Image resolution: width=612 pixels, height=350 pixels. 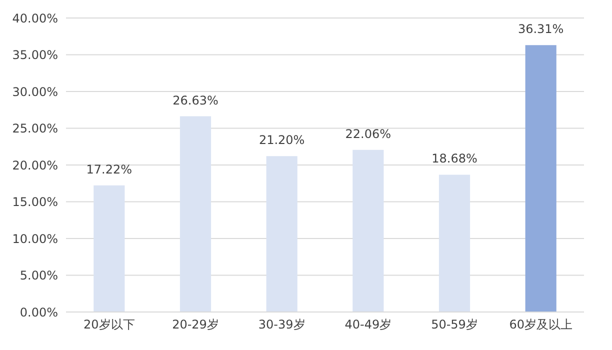 I want to click on data-label: 22.06%, so click(x=368, y=133).